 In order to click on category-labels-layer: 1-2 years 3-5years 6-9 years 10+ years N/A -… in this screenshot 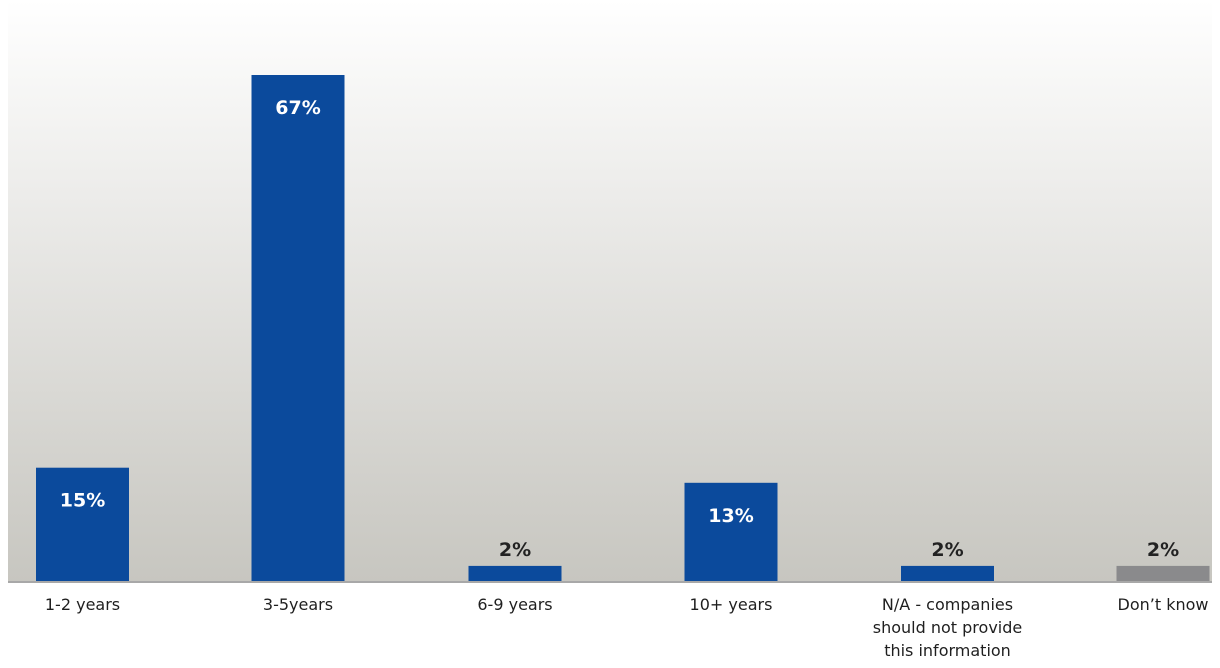, I will do `click(627, 627)`.